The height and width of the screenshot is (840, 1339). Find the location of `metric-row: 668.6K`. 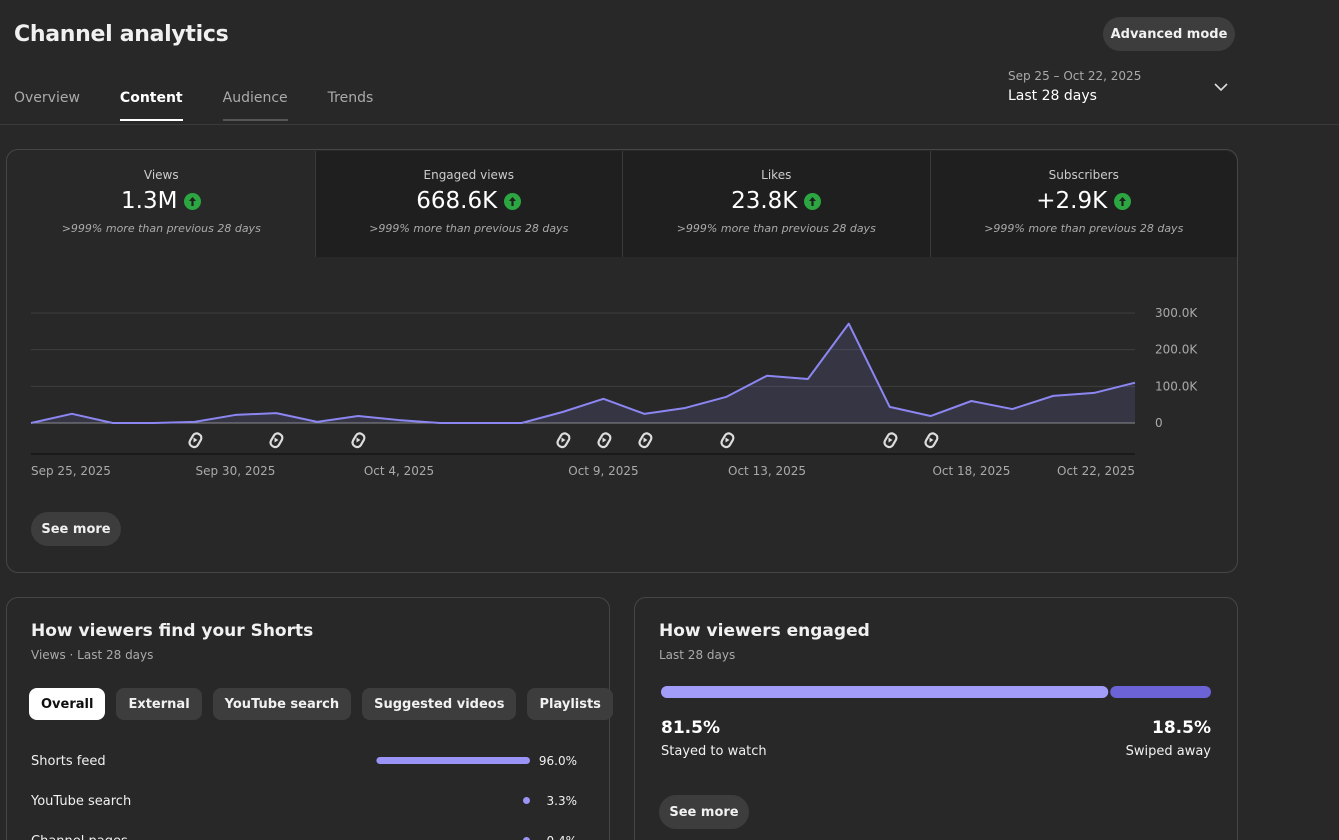

metric-row: 668.6K is located at coordinates (469, 201).